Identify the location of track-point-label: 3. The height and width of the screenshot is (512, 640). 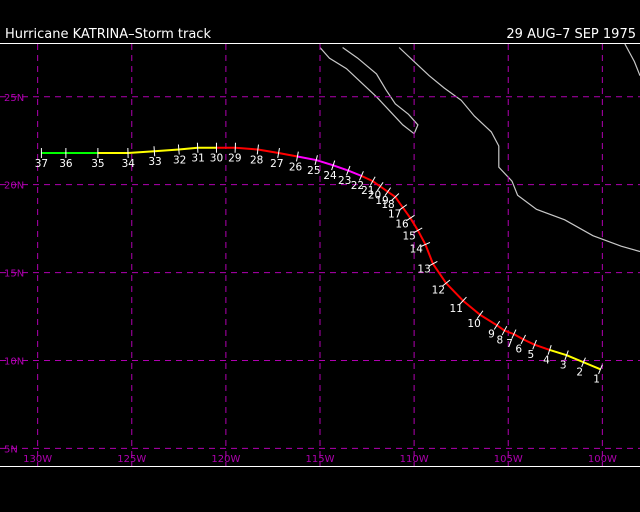
(563, 366).